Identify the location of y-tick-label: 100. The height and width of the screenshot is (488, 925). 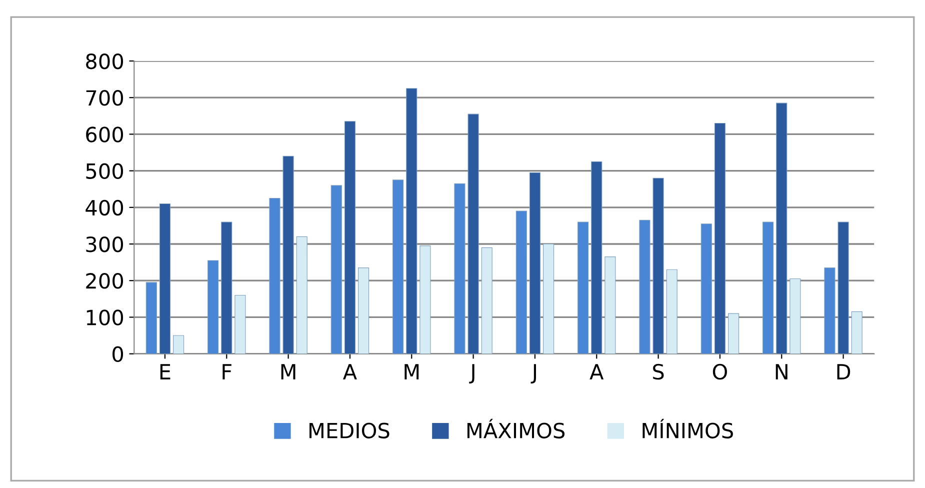
(105, 318).